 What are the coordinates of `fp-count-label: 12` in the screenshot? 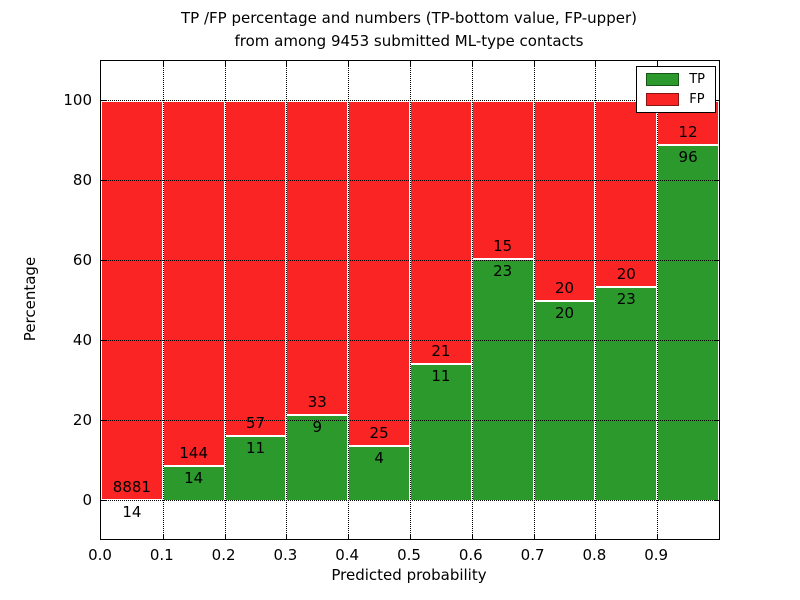 It's located at (688, 132).